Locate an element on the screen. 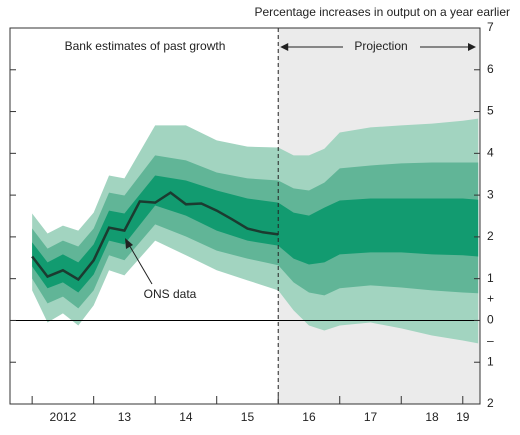 This screenshot has height=435, width=520. arrowhead-left is located at coordinates (284, 47).